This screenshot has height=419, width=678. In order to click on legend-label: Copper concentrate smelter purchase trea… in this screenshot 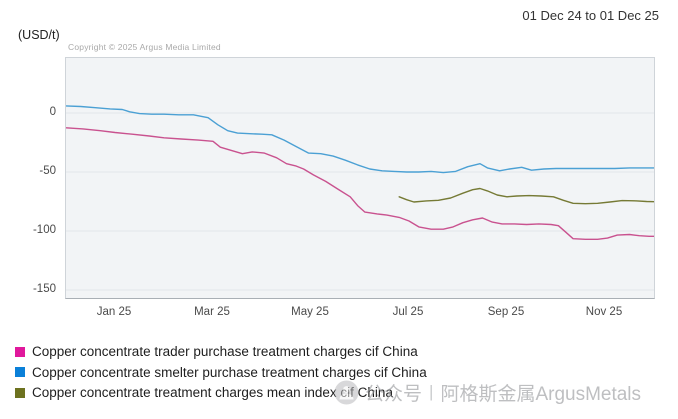, I will do `click(229, 372)`.